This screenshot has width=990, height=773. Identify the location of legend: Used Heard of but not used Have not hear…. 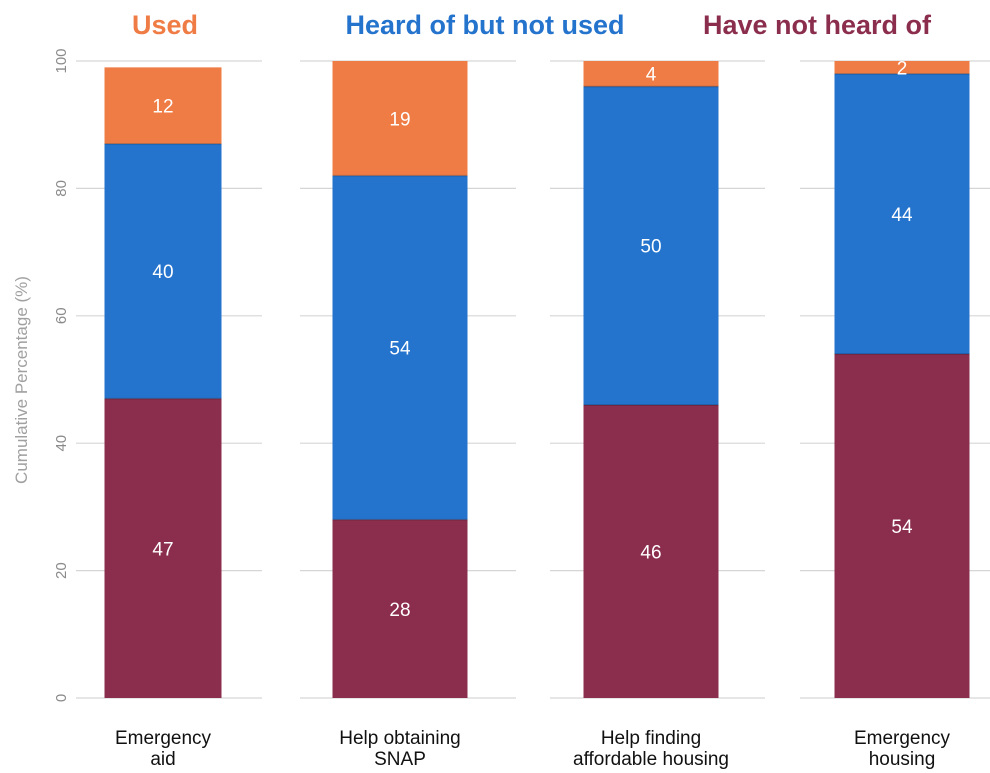
(532, 25).